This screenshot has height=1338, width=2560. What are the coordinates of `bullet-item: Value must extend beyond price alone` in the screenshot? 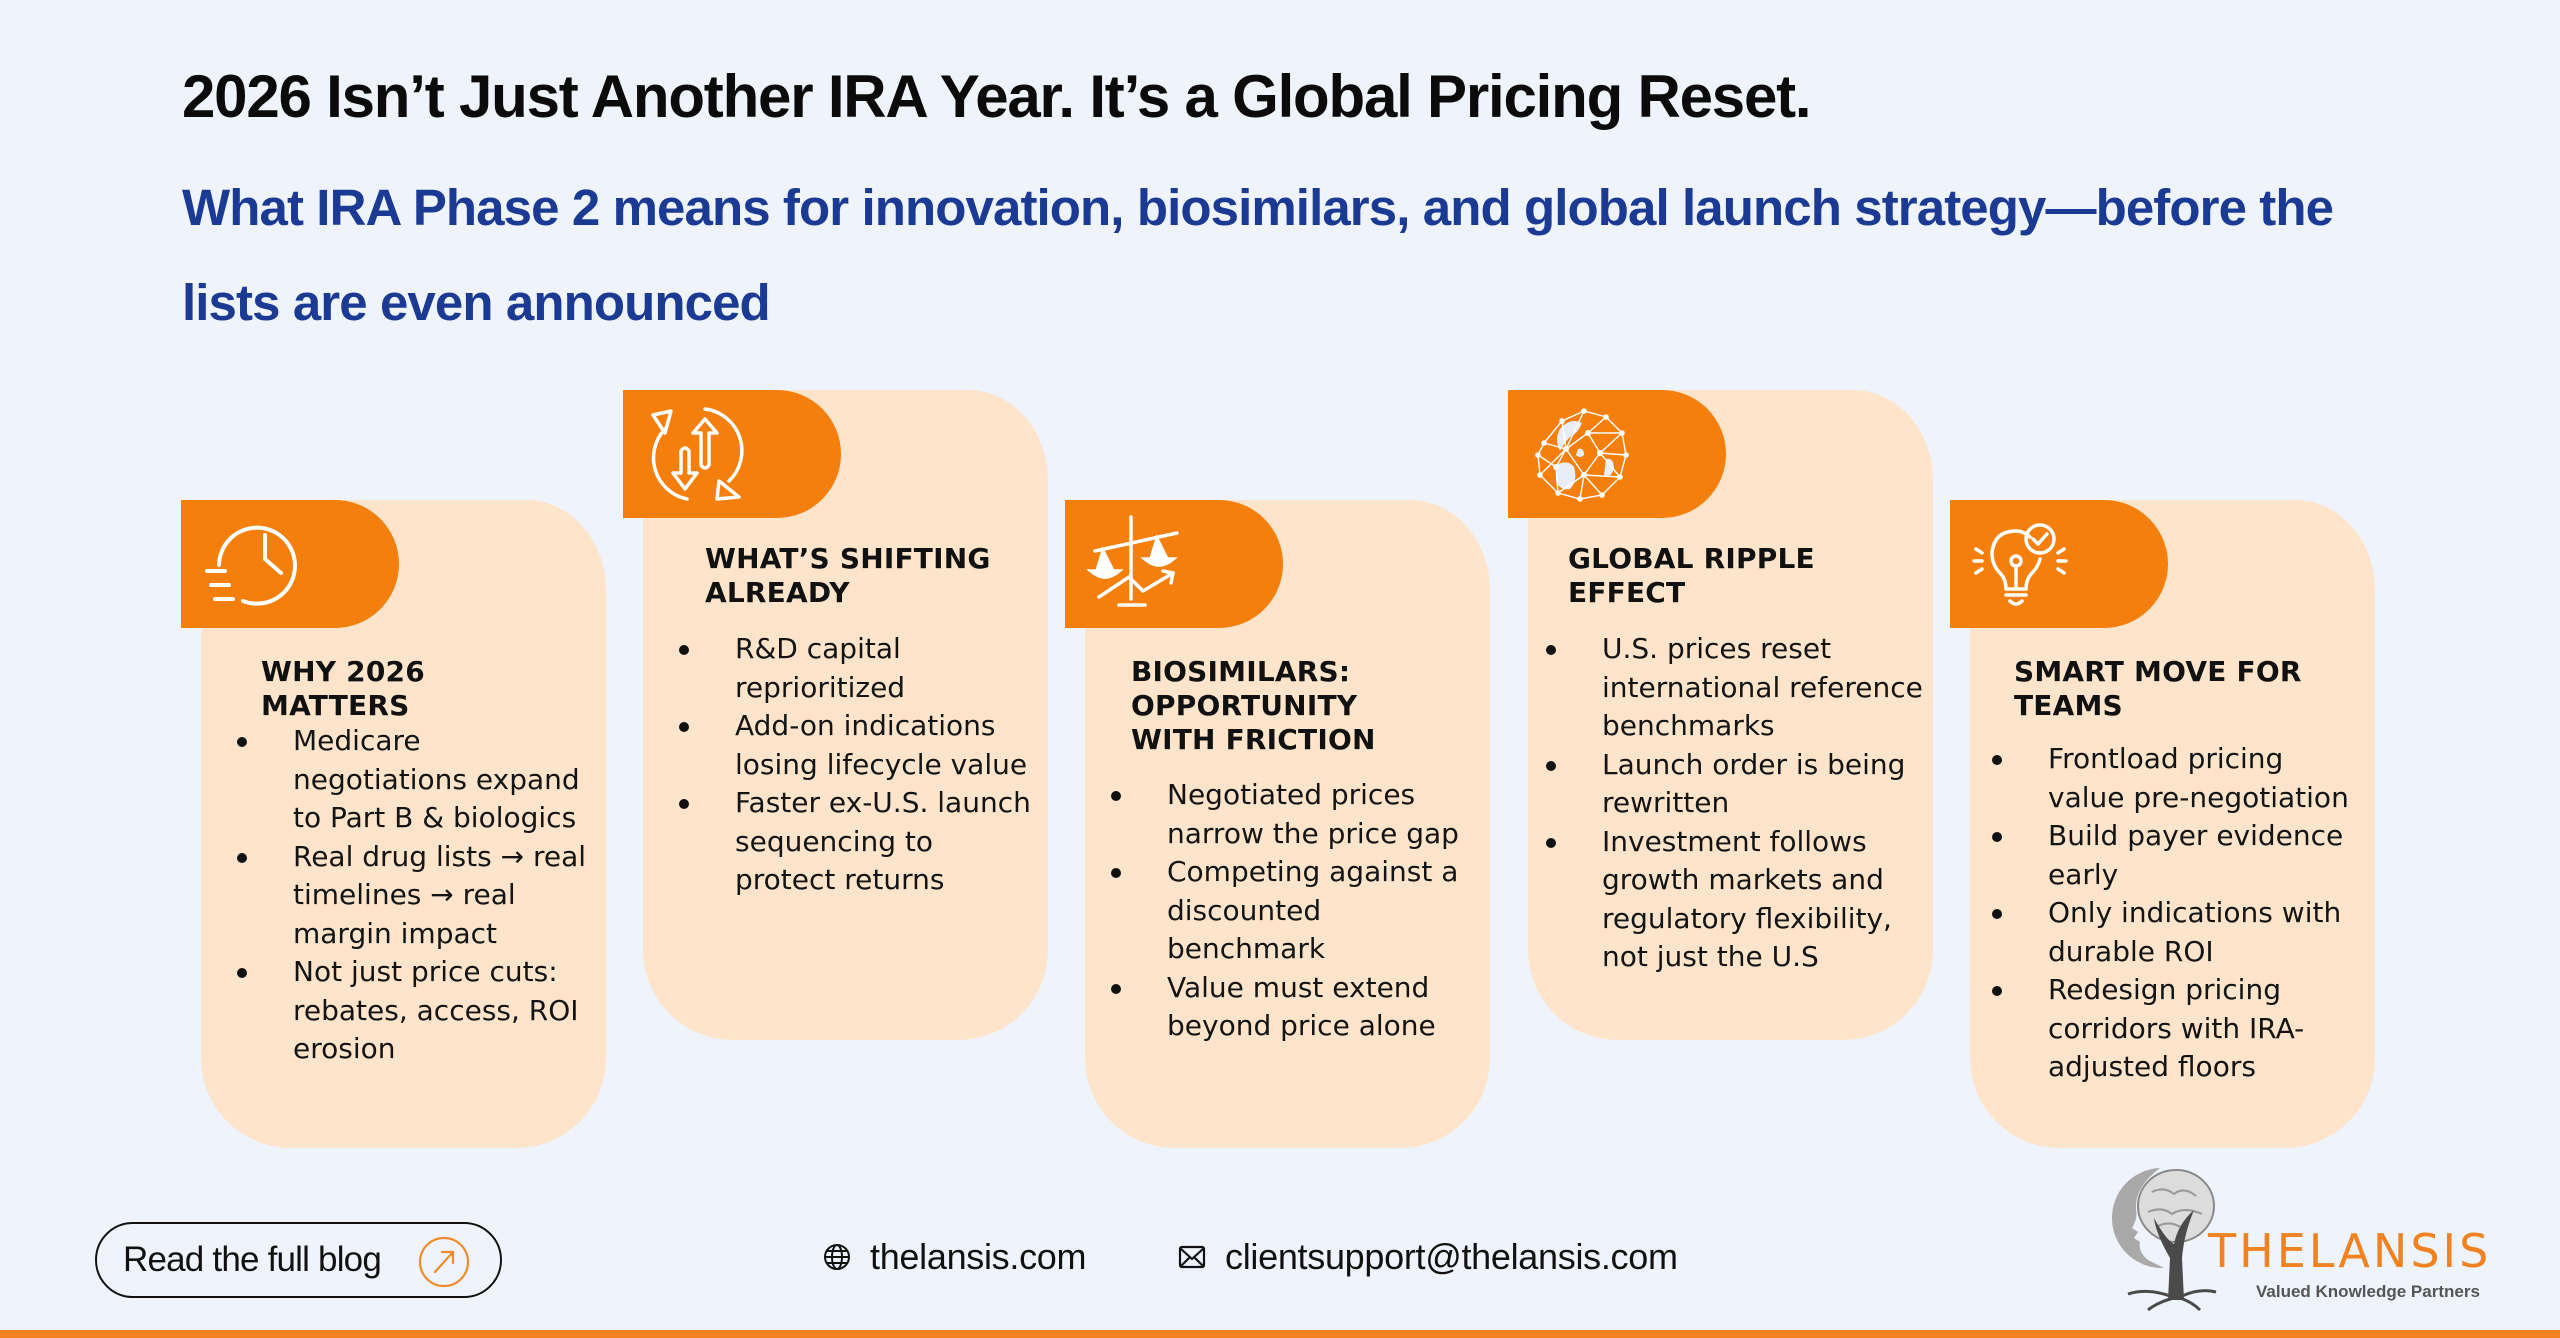 It's located at (1292, 1007).